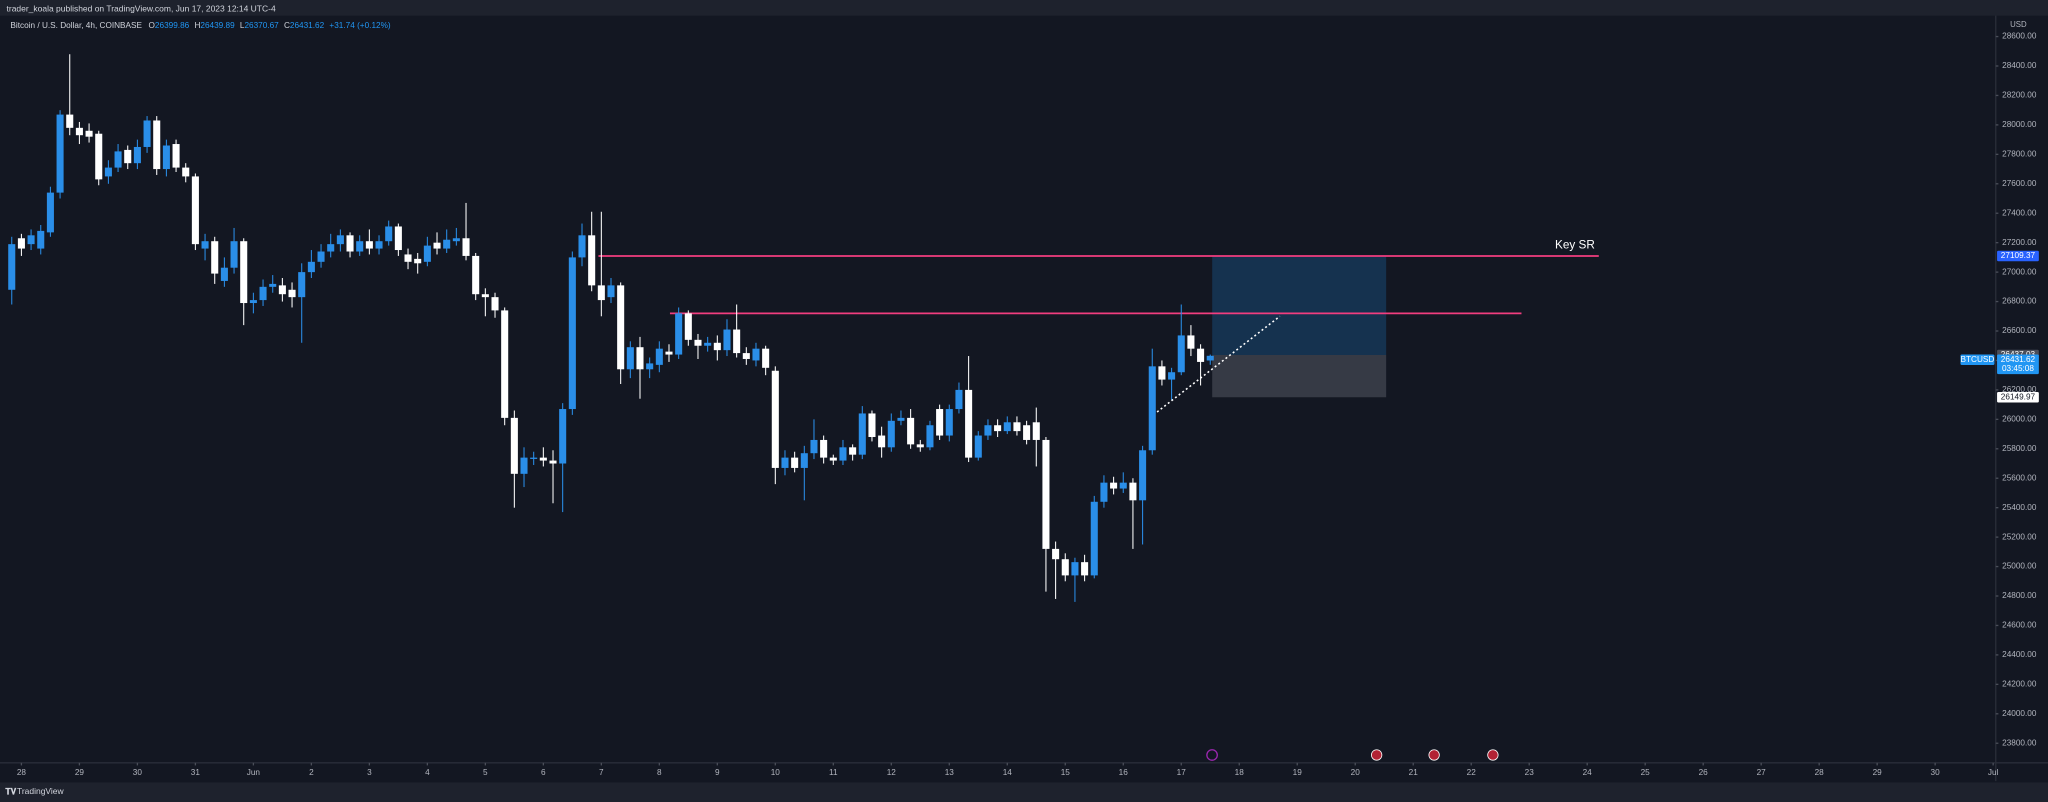  Describe the element at coordinates (2019, 536) in the screenshot. I see `y-tick-label: 25200.00` at that location.